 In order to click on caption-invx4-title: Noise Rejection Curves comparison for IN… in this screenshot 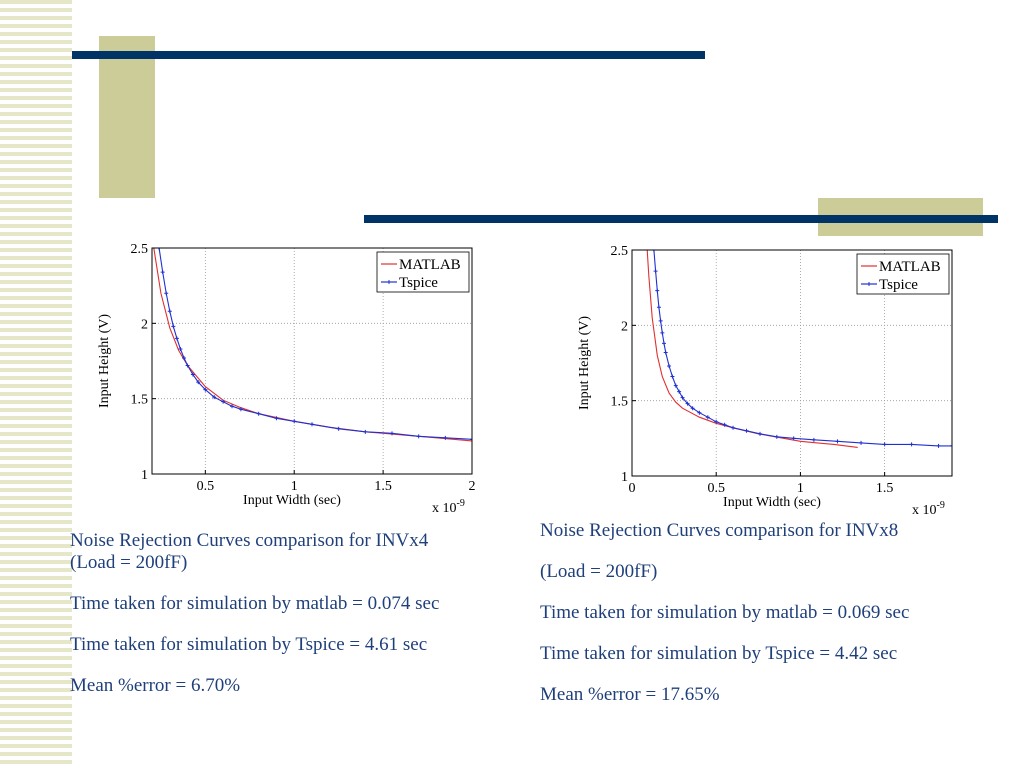, I will do `click(249, 540)`.